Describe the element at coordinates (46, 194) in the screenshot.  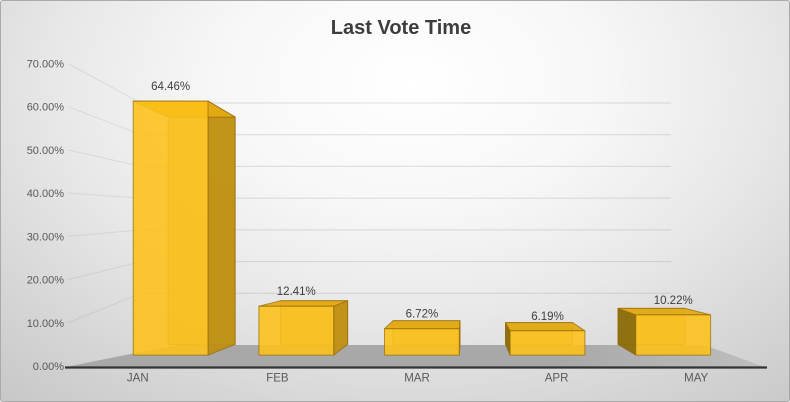
I see `value-axis-label: 40.00%` at that location.